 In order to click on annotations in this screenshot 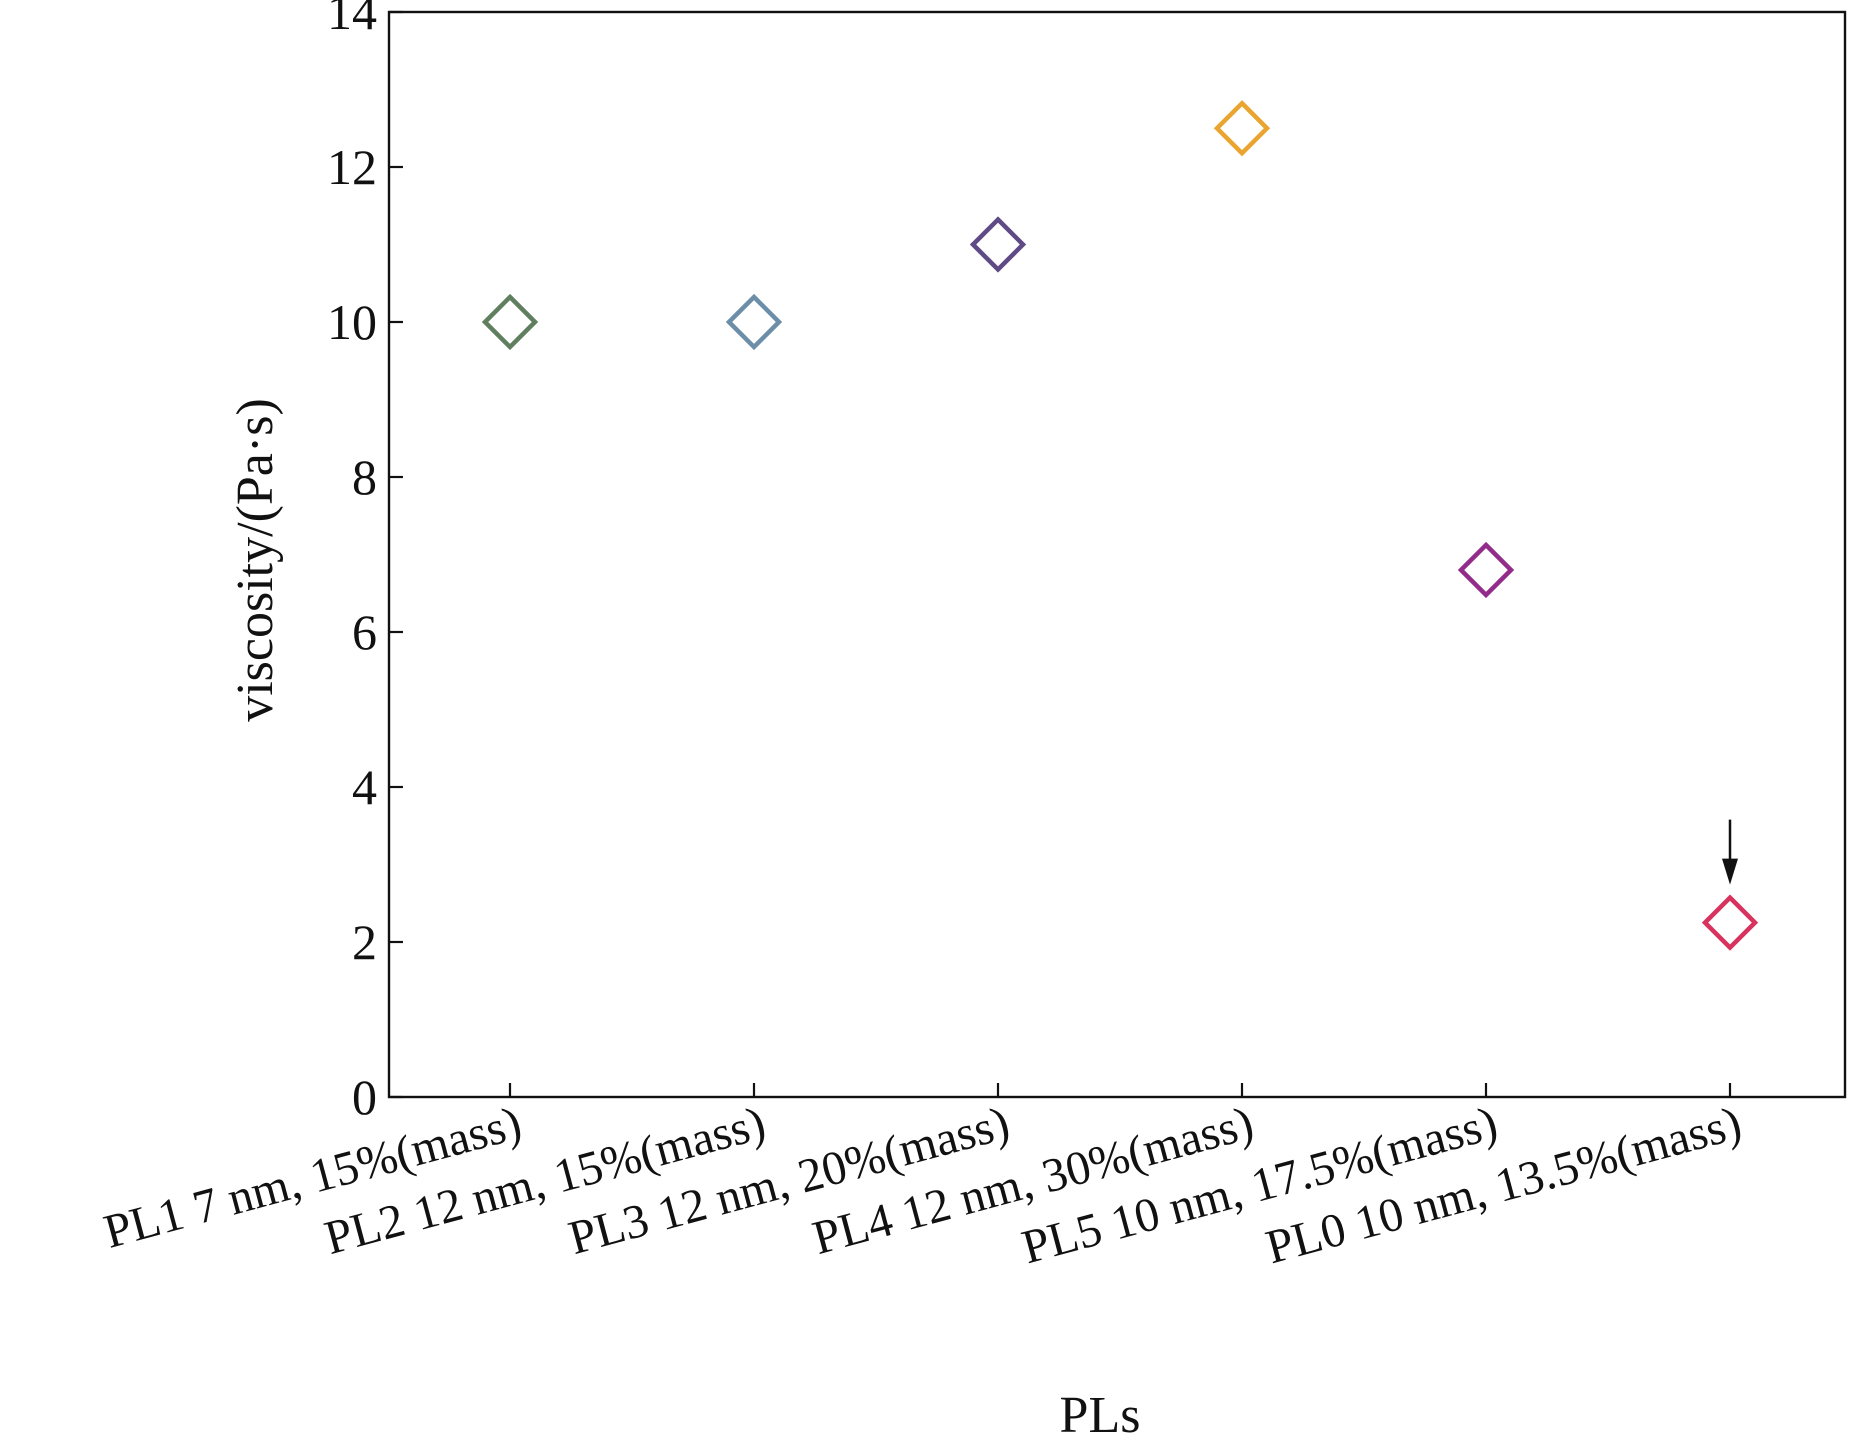, I will do `click(1730, 852)`.